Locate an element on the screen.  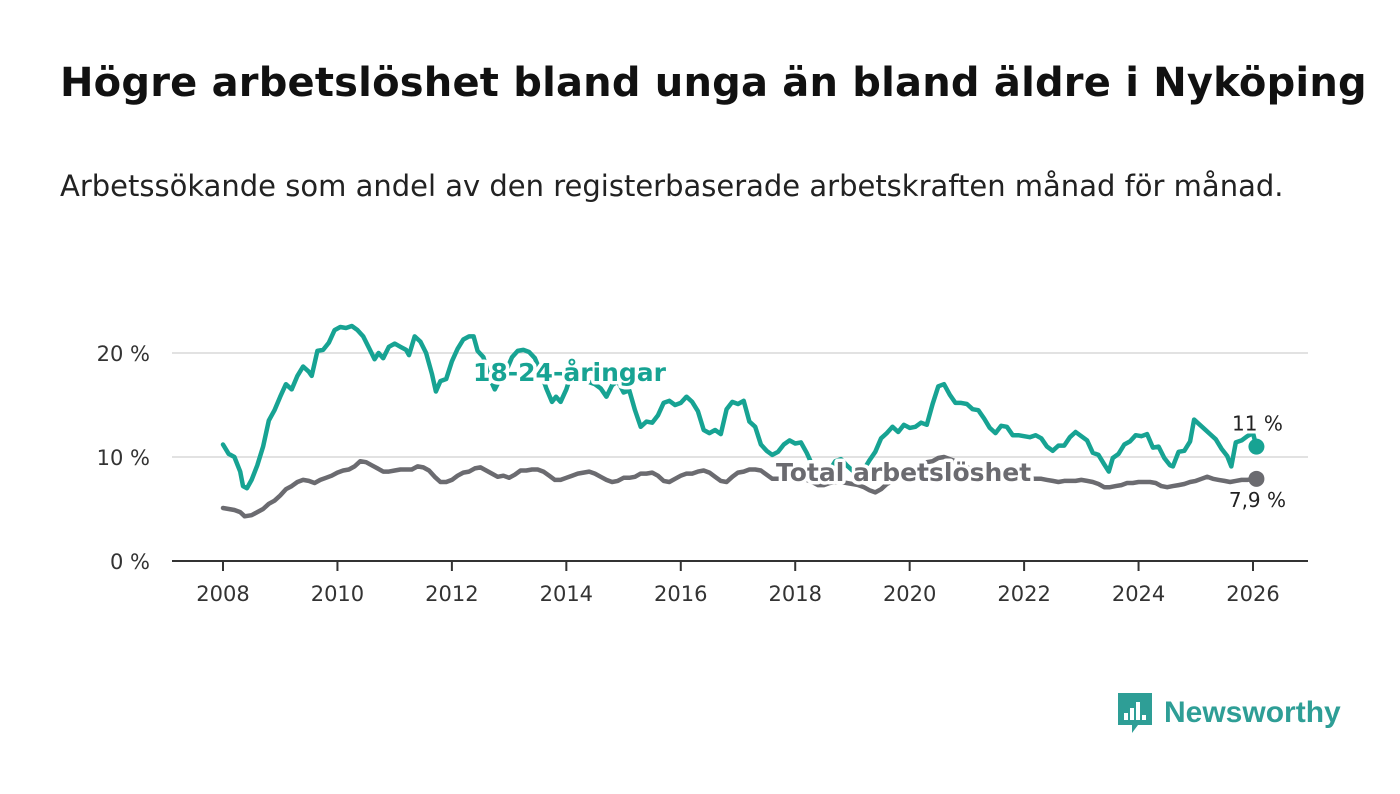
end-label-total: 7,9 % is located at coordinates (1257, 500).